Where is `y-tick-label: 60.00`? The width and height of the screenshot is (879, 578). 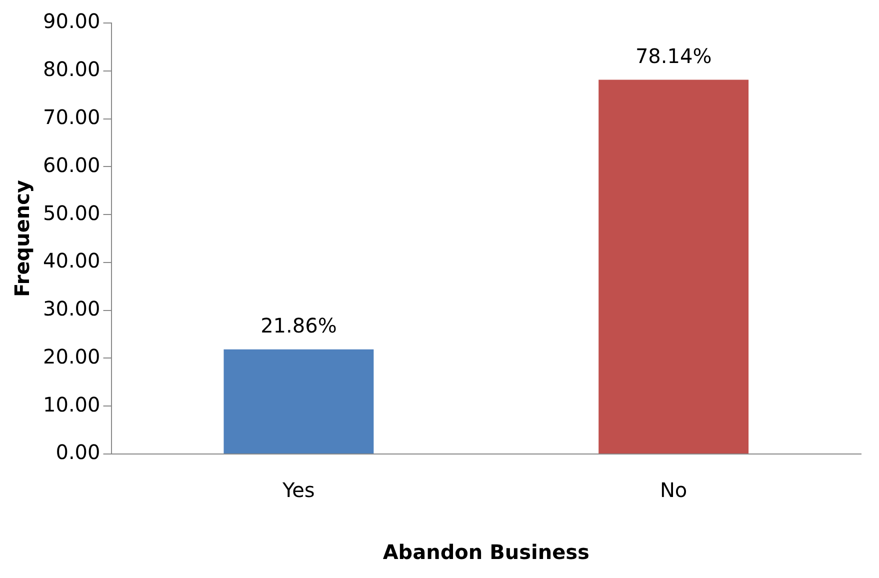 y-tick-label: 60.00 is located at coordinates (71, 164).